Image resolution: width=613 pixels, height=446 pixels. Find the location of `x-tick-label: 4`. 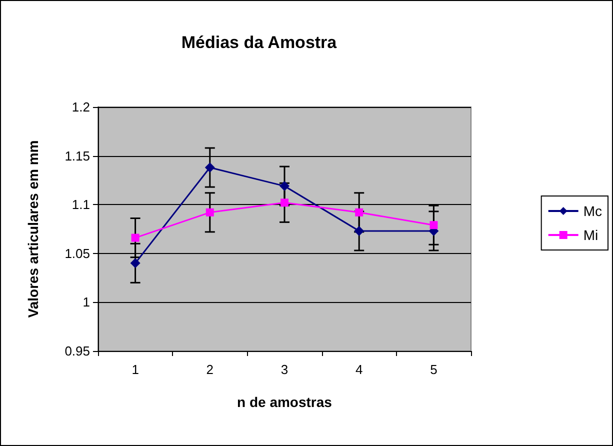

x-tick-label: 4 is located at coordinates (359, 369).